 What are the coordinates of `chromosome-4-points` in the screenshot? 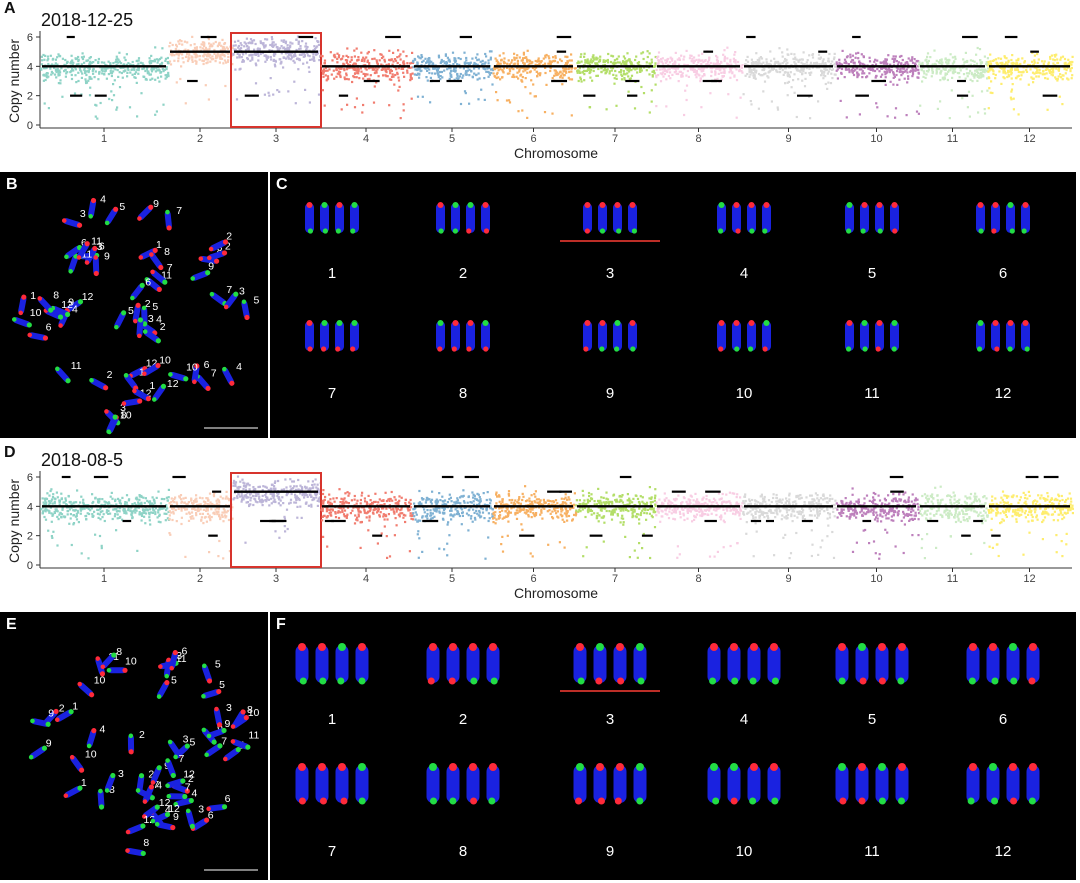 It's located at (367, 523).